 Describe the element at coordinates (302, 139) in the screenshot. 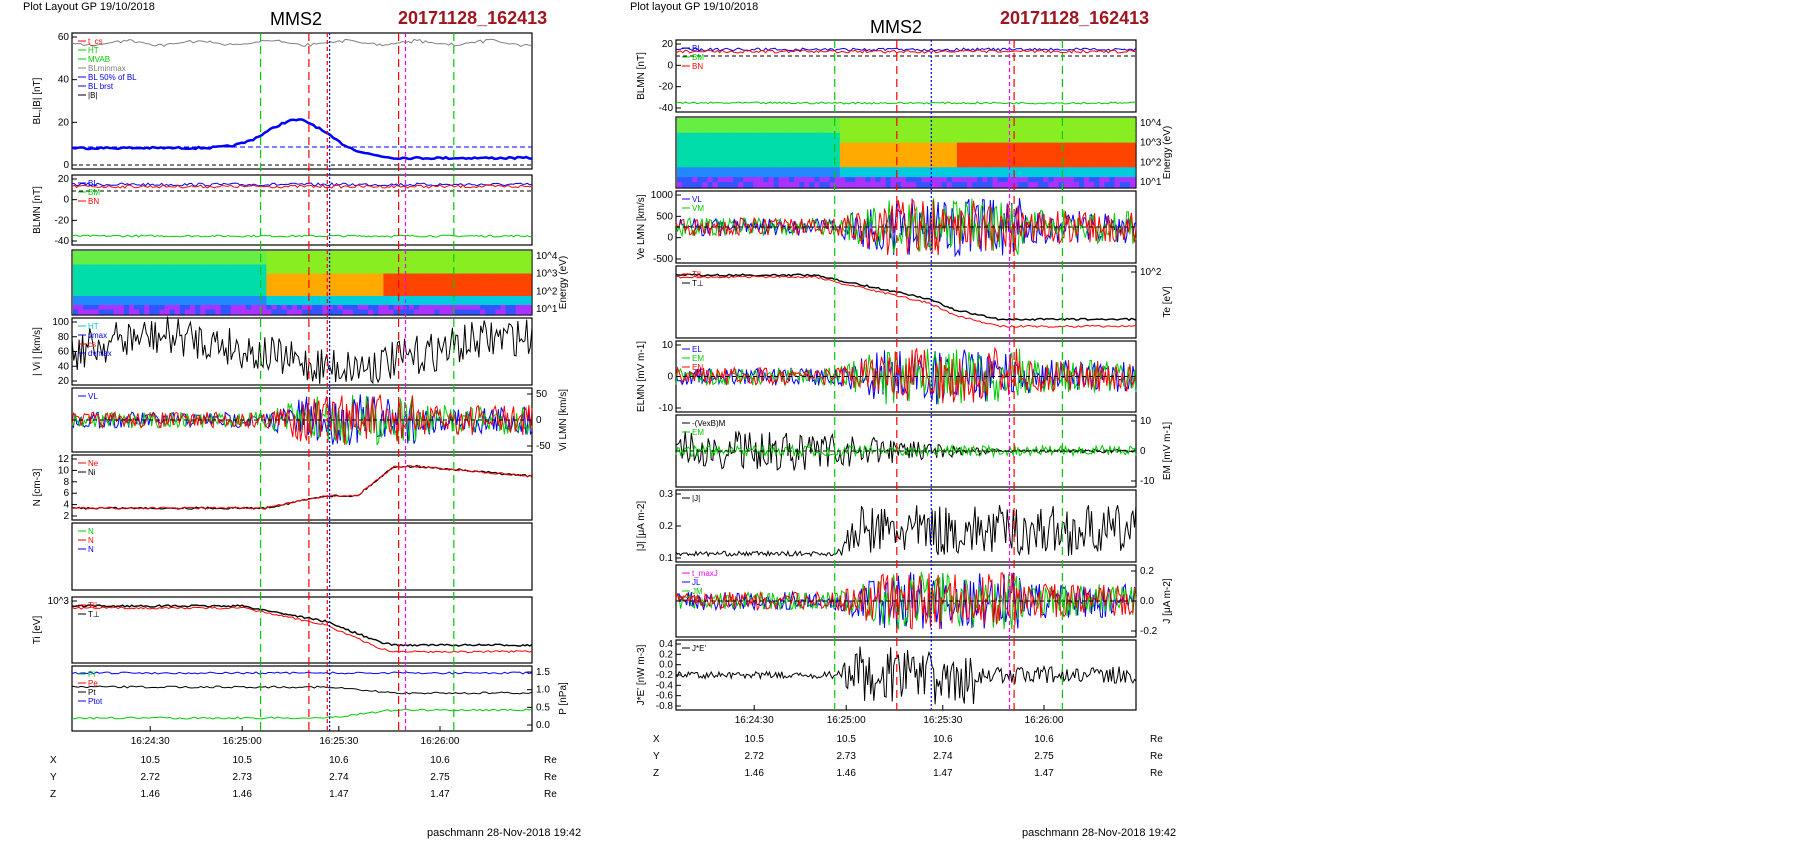

I see `left-BL-line` at that location.